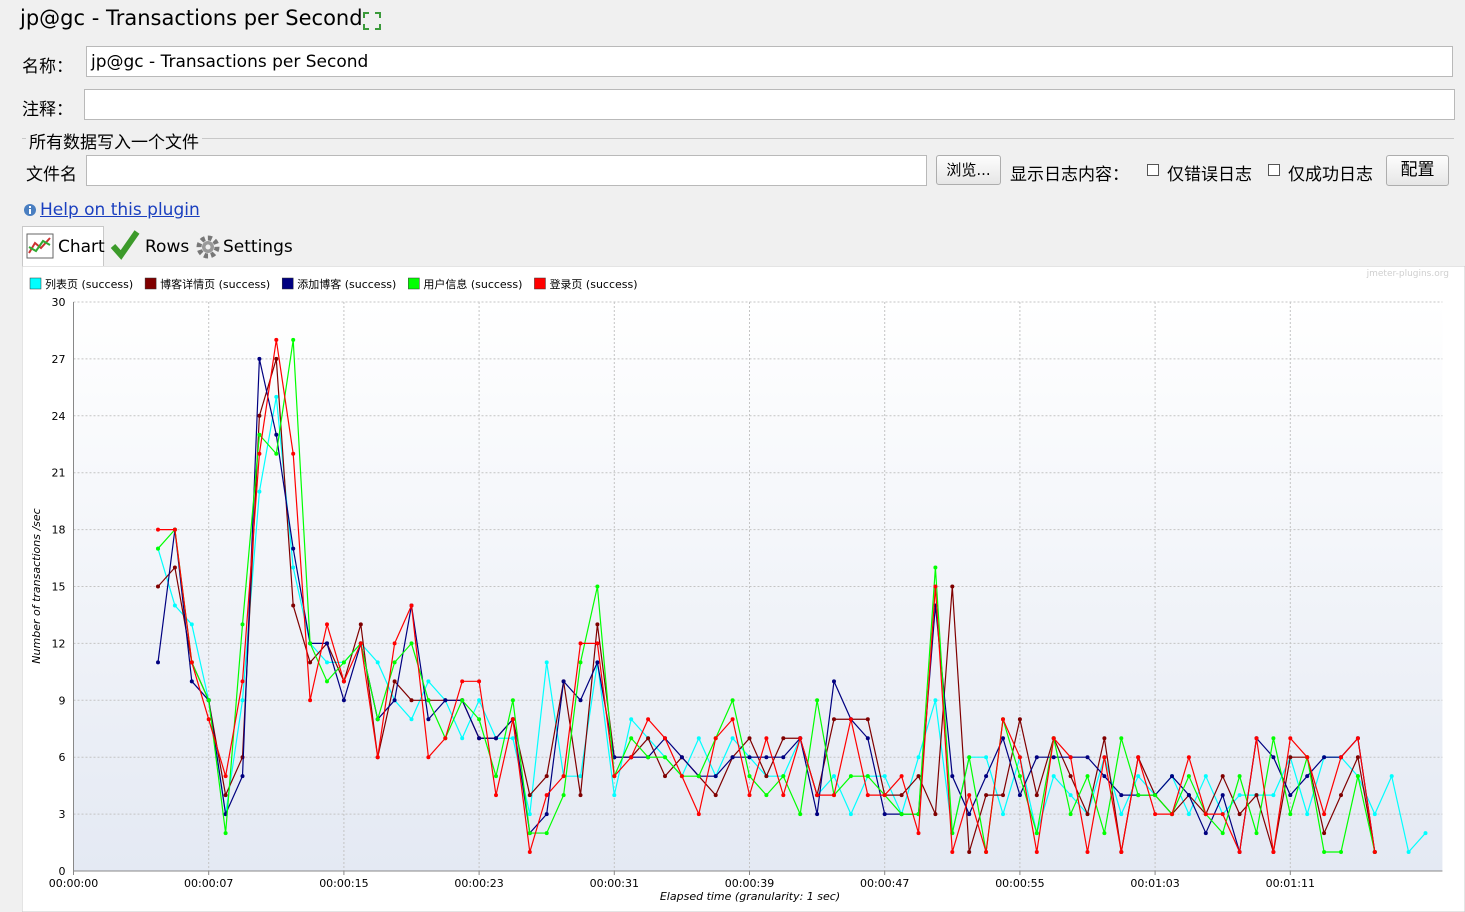 The image size is (1465, 912). Describe the element at coordinates (738, 138) in the screenshot. I see `section-rule` at that location.